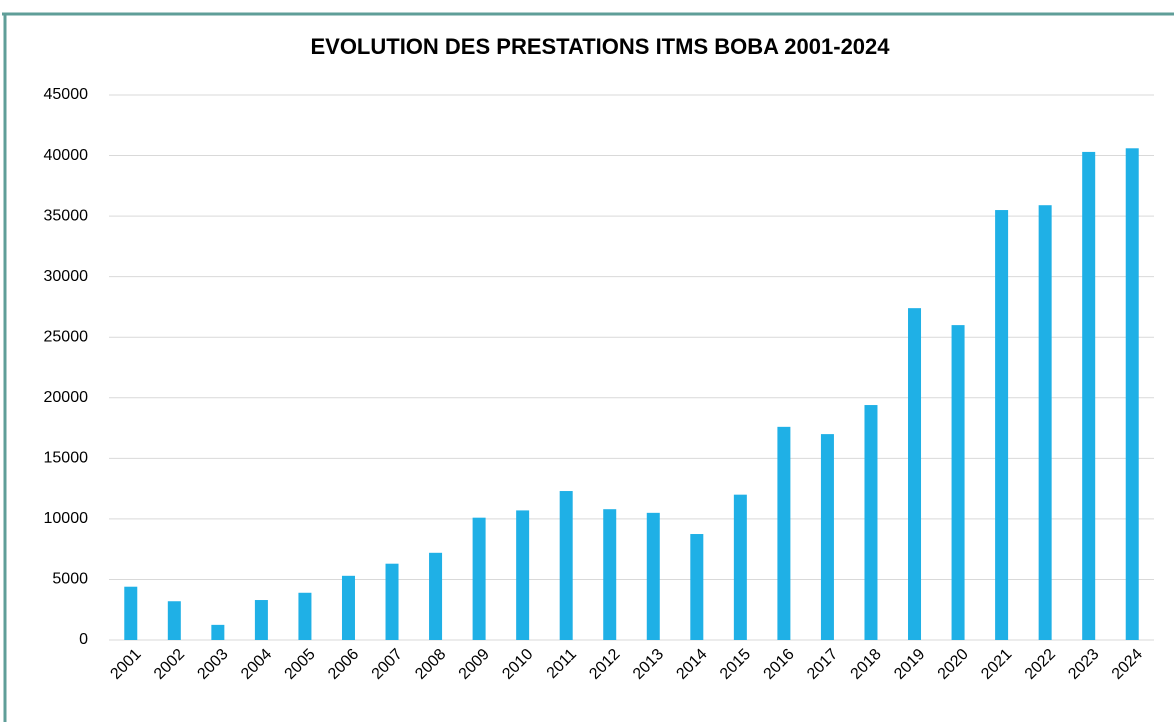 The height and width of the screenshot is (722, 1174). What do you see at coordinates (474, 664) in the screenshot?
I see `x-tick-label: 2009` at bounding box center [474, 664].